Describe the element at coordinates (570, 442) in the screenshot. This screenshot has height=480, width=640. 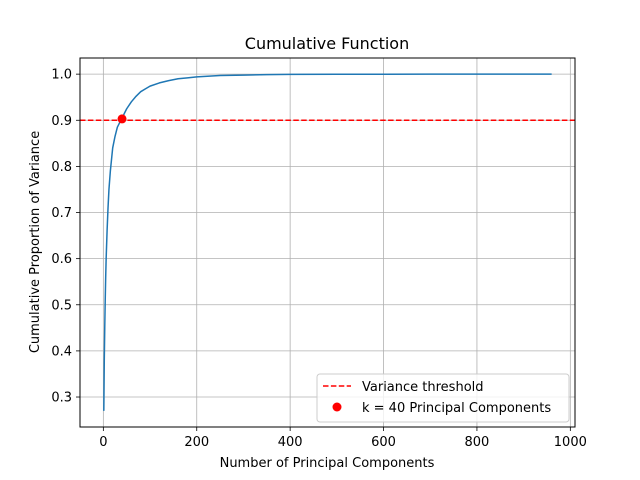
I see `x-tick-label: 1000` at that location.